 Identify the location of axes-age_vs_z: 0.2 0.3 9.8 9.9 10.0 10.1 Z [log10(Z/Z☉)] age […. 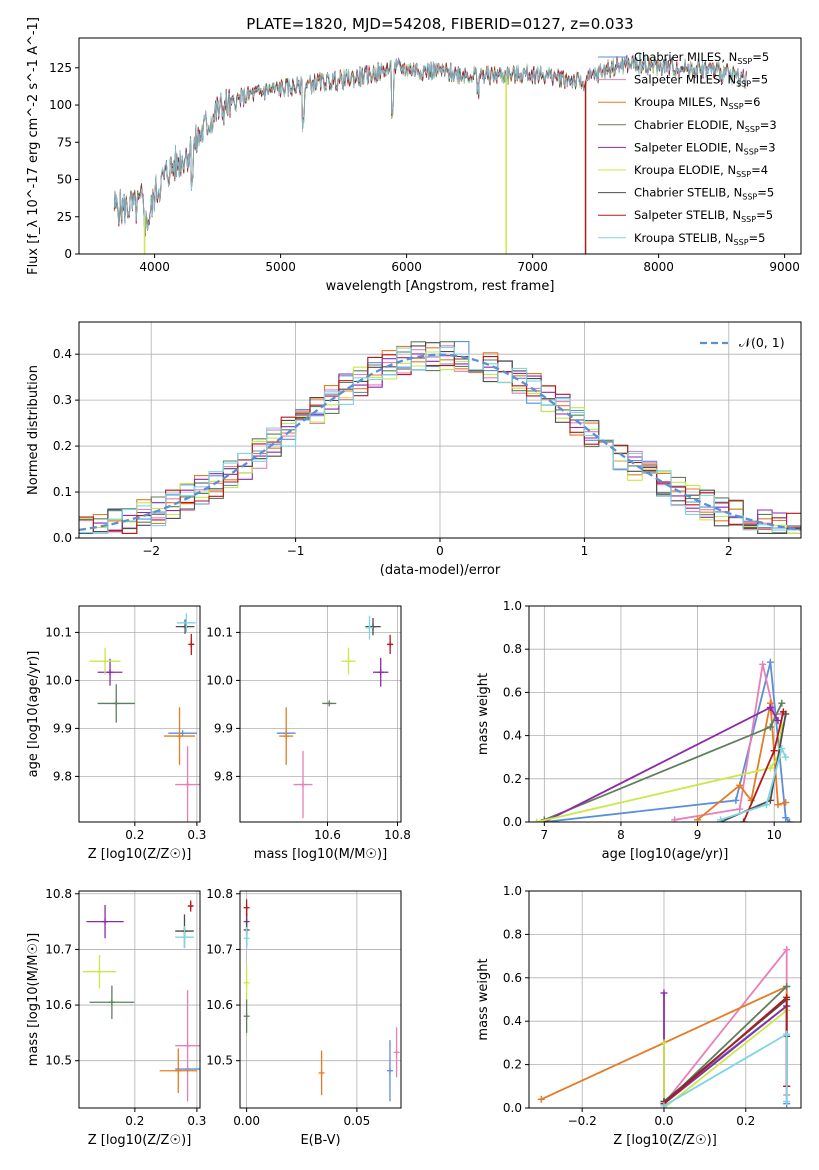
(116, 733).